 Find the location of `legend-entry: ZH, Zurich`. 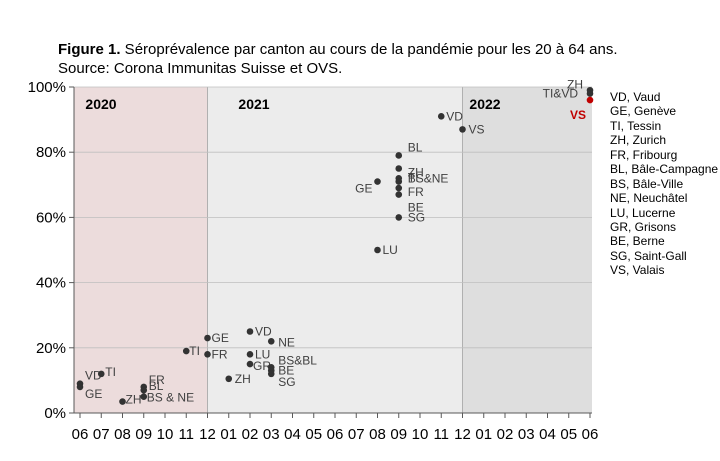

legend-entry: ZH, Zurich is located at coordinates (638, 140).